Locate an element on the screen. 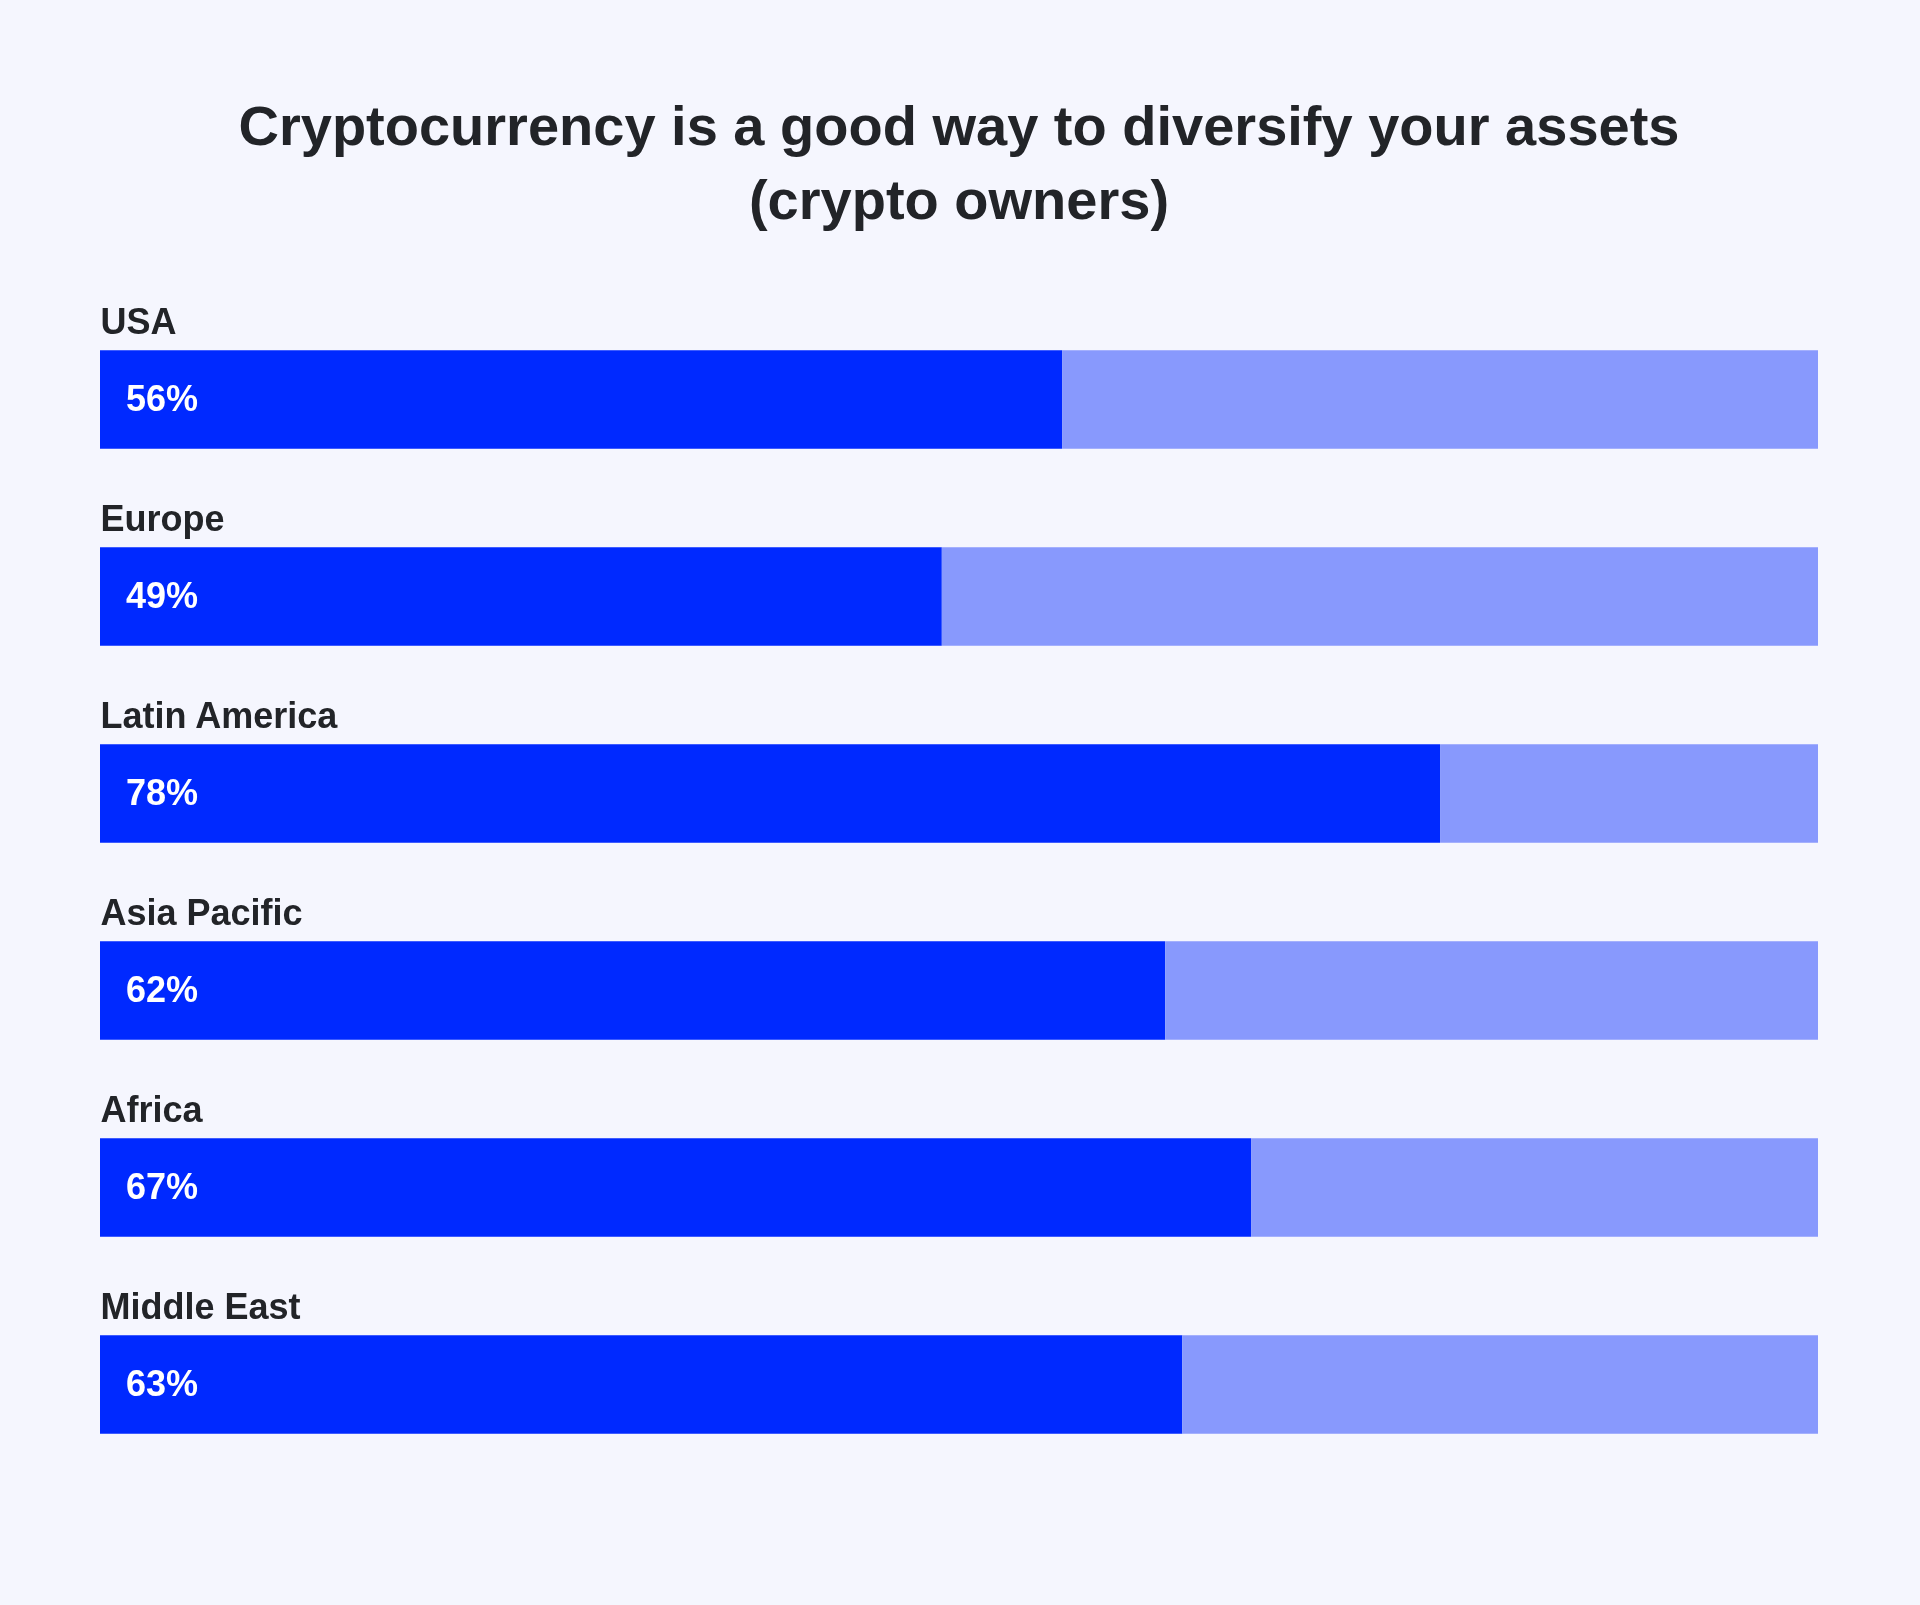 This screenshot has height=1605, width=1920. data-label: 63% is located at coordinates (162, 1383).